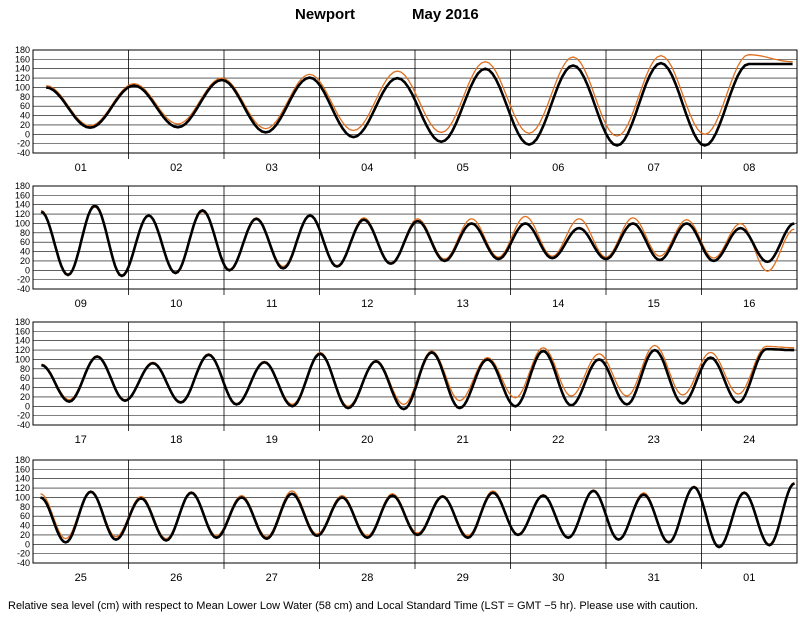  What do you see at coordinates (463, 440) in the screenshot?
I see `day-label: 21` at bounding box center [463, 440].